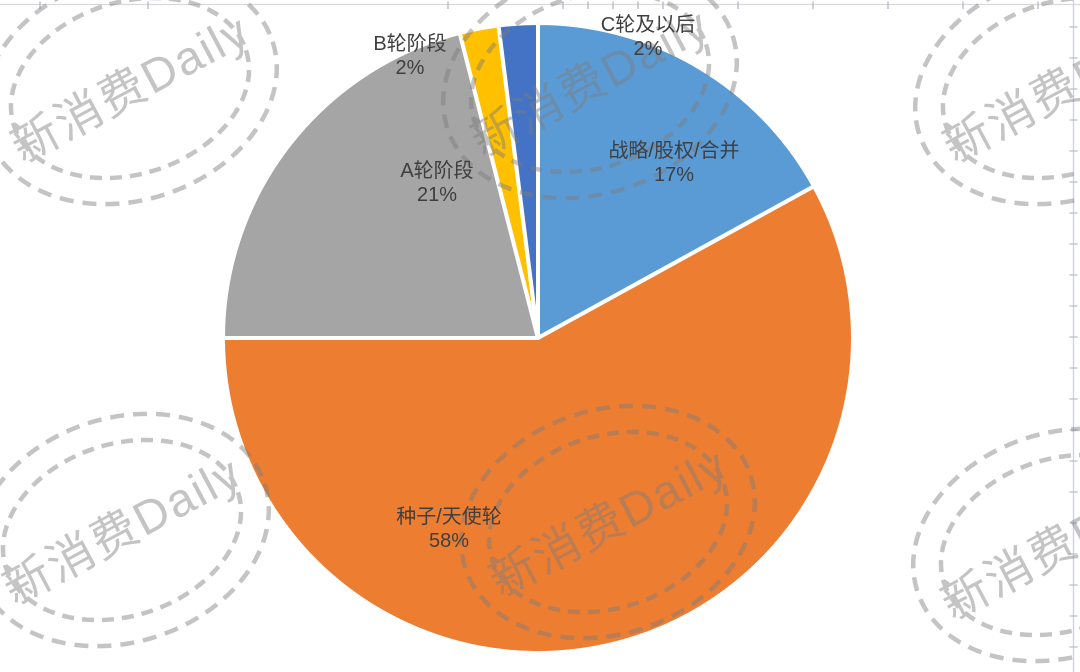 This screenshot has width=1080, height=672. What do you see at coordinates (380, 185) in the screenshot?
I see `pie-slice-A轮阶段` at bounding box center [380, 185].